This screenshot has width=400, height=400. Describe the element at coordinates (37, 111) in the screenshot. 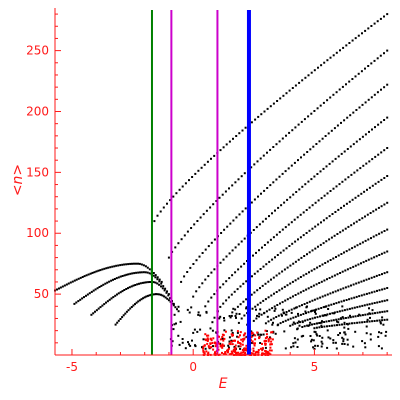

I see `y-tick-label: 200` at that location.